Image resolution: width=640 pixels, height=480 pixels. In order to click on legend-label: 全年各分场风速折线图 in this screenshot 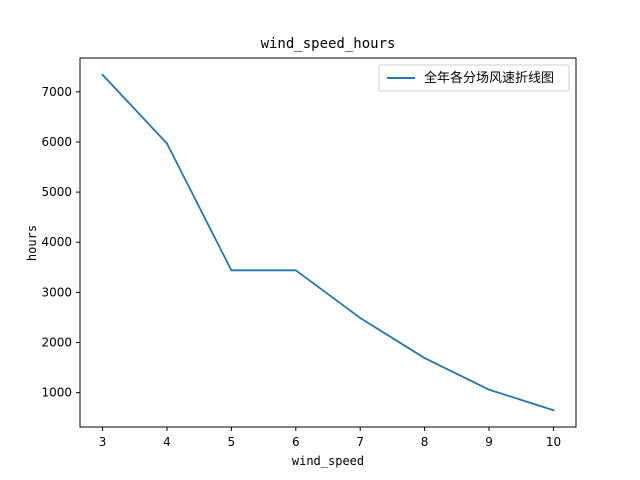, I will do `click(489, 78)`.